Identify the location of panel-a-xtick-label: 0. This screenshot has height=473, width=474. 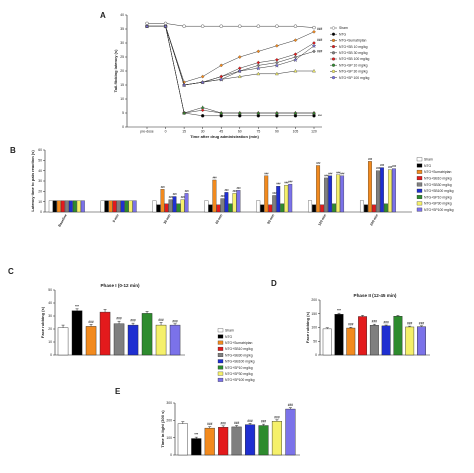
(166, 132).